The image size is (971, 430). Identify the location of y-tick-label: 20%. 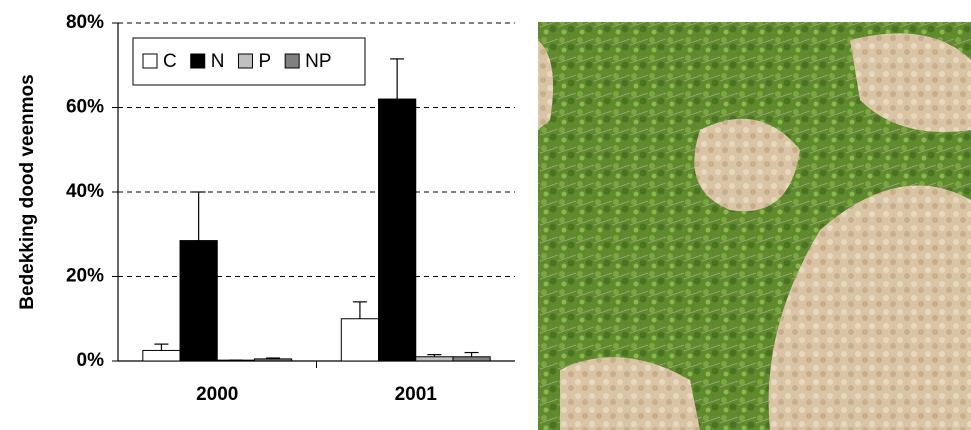
(85, 276).